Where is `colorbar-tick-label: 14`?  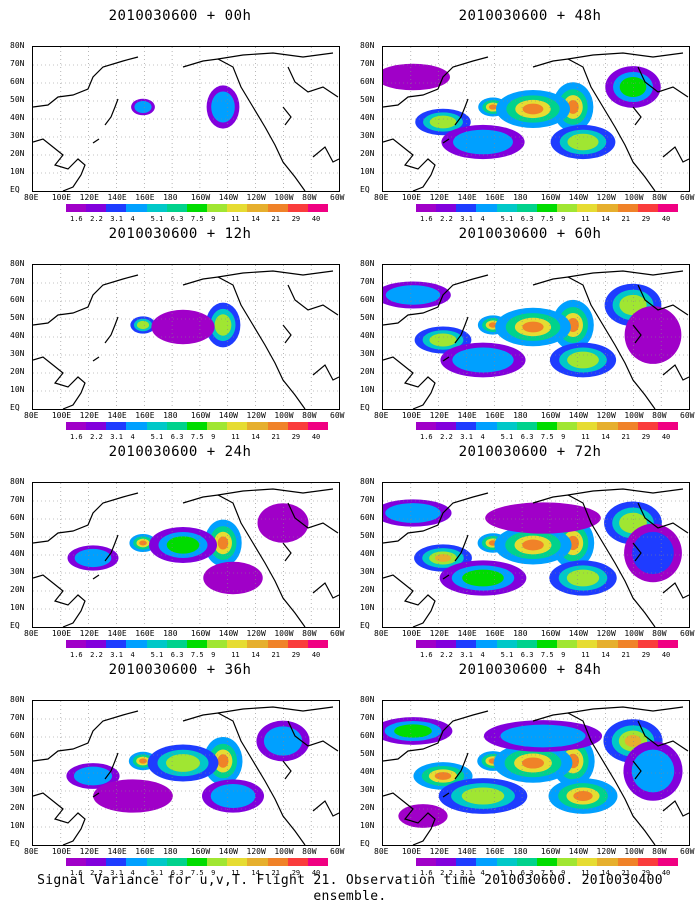
colorbar-tick-label: 14 is located at coordinates (605, 655).